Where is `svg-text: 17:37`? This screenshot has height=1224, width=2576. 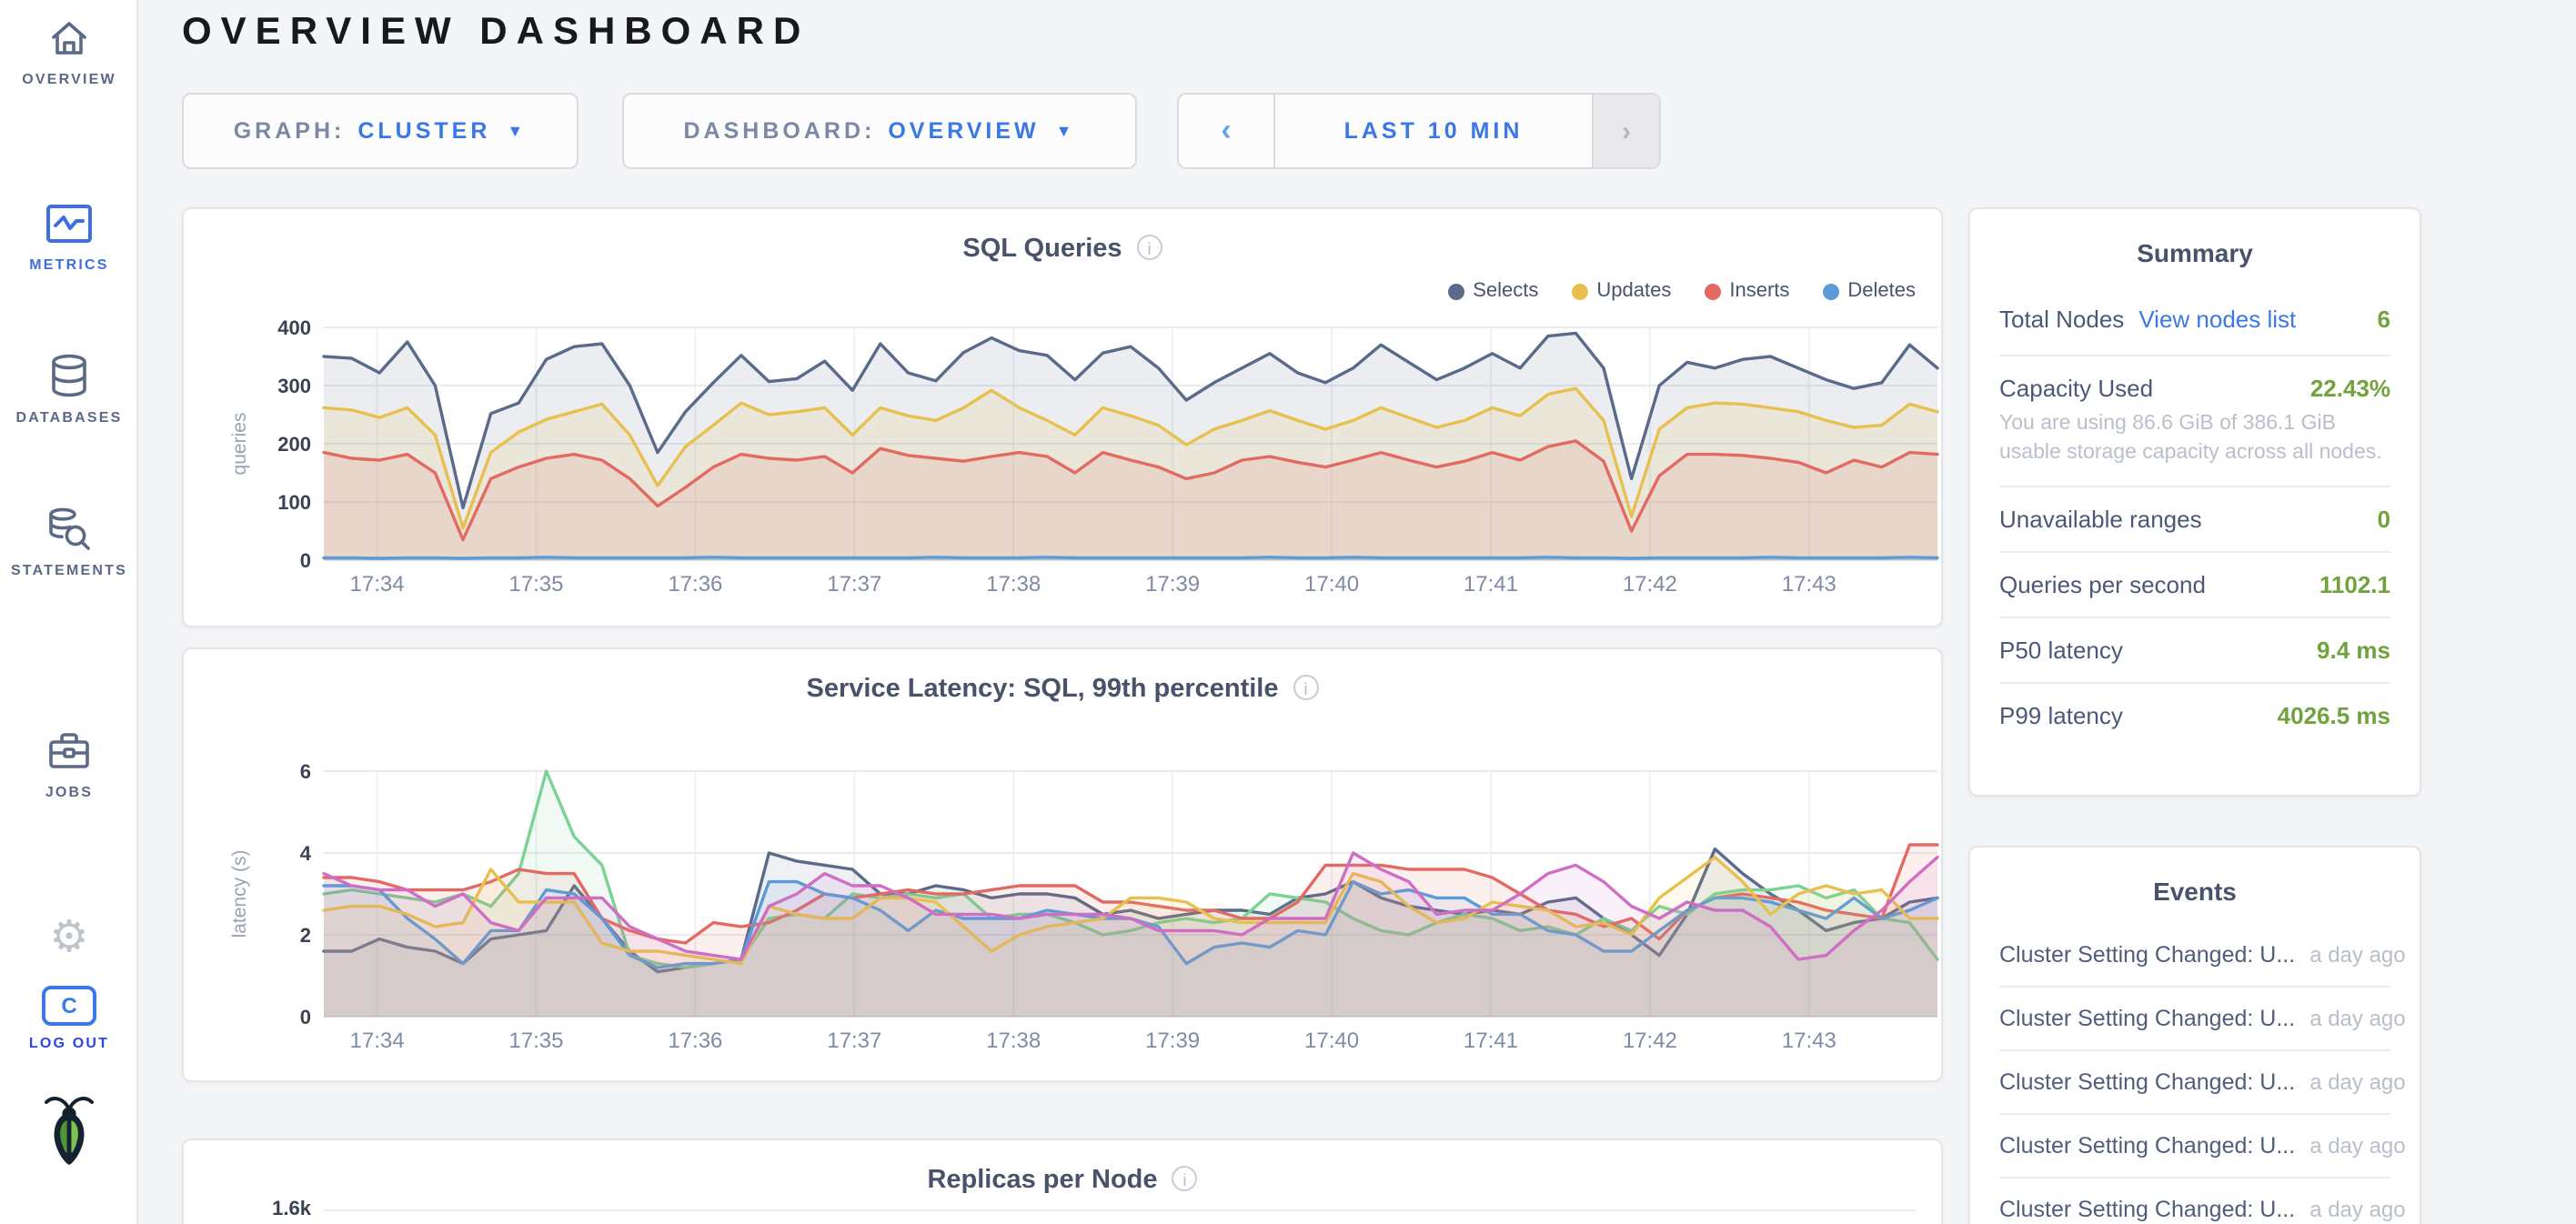 svg-text: 17:37 is located at coordinates (854, 584).